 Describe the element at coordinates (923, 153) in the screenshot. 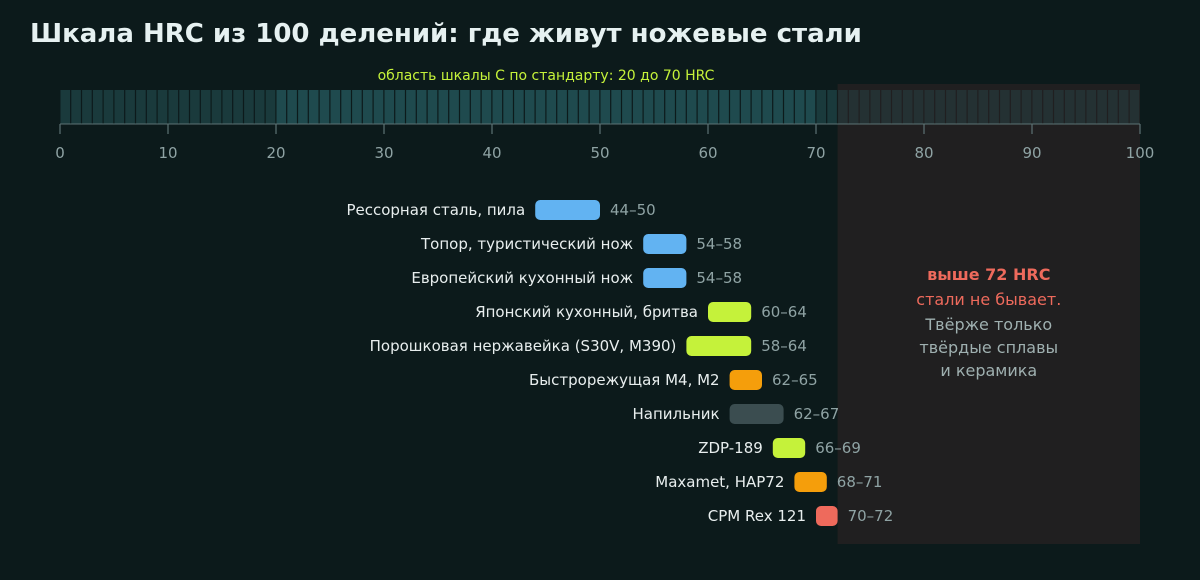

I see `x-tick-label: 80` at that location.